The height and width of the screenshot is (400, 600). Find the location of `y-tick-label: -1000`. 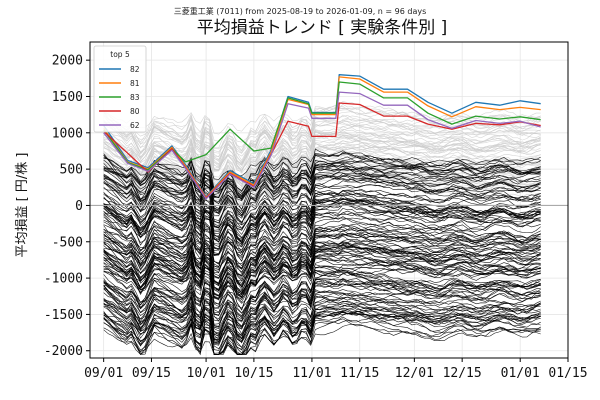

y-tick-label: -1000 is located at coordinates (63, 279).